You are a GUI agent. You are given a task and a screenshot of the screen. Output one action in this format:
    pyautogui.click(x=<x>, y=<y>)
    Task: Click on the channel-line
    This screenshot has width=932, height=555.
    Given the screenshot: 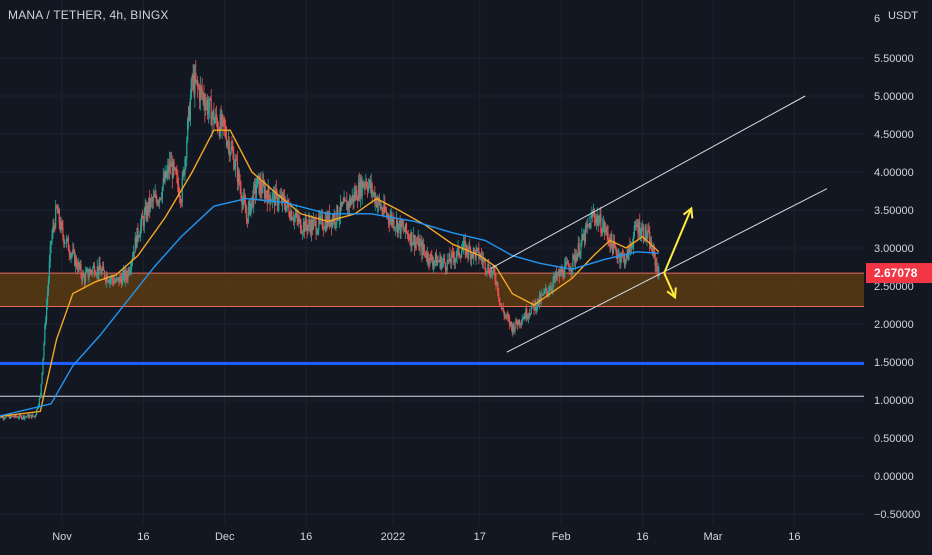 What is the action you would take?
    pyautogui.click(x=667, y=270)
    